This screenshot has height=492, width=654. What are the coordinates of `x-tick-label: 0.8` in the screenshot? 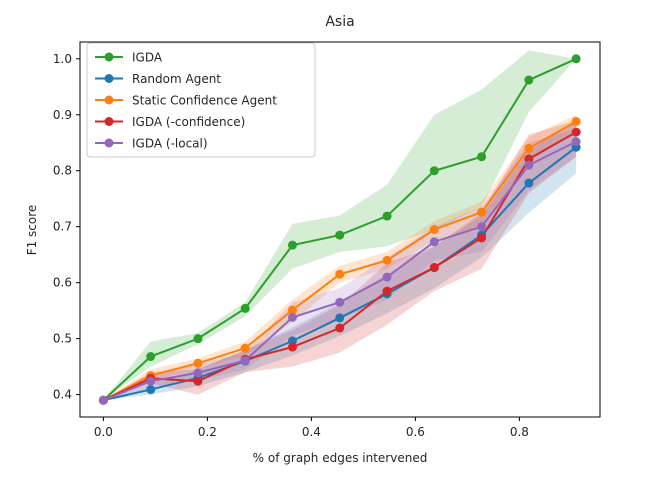 It's located at (519, 432).